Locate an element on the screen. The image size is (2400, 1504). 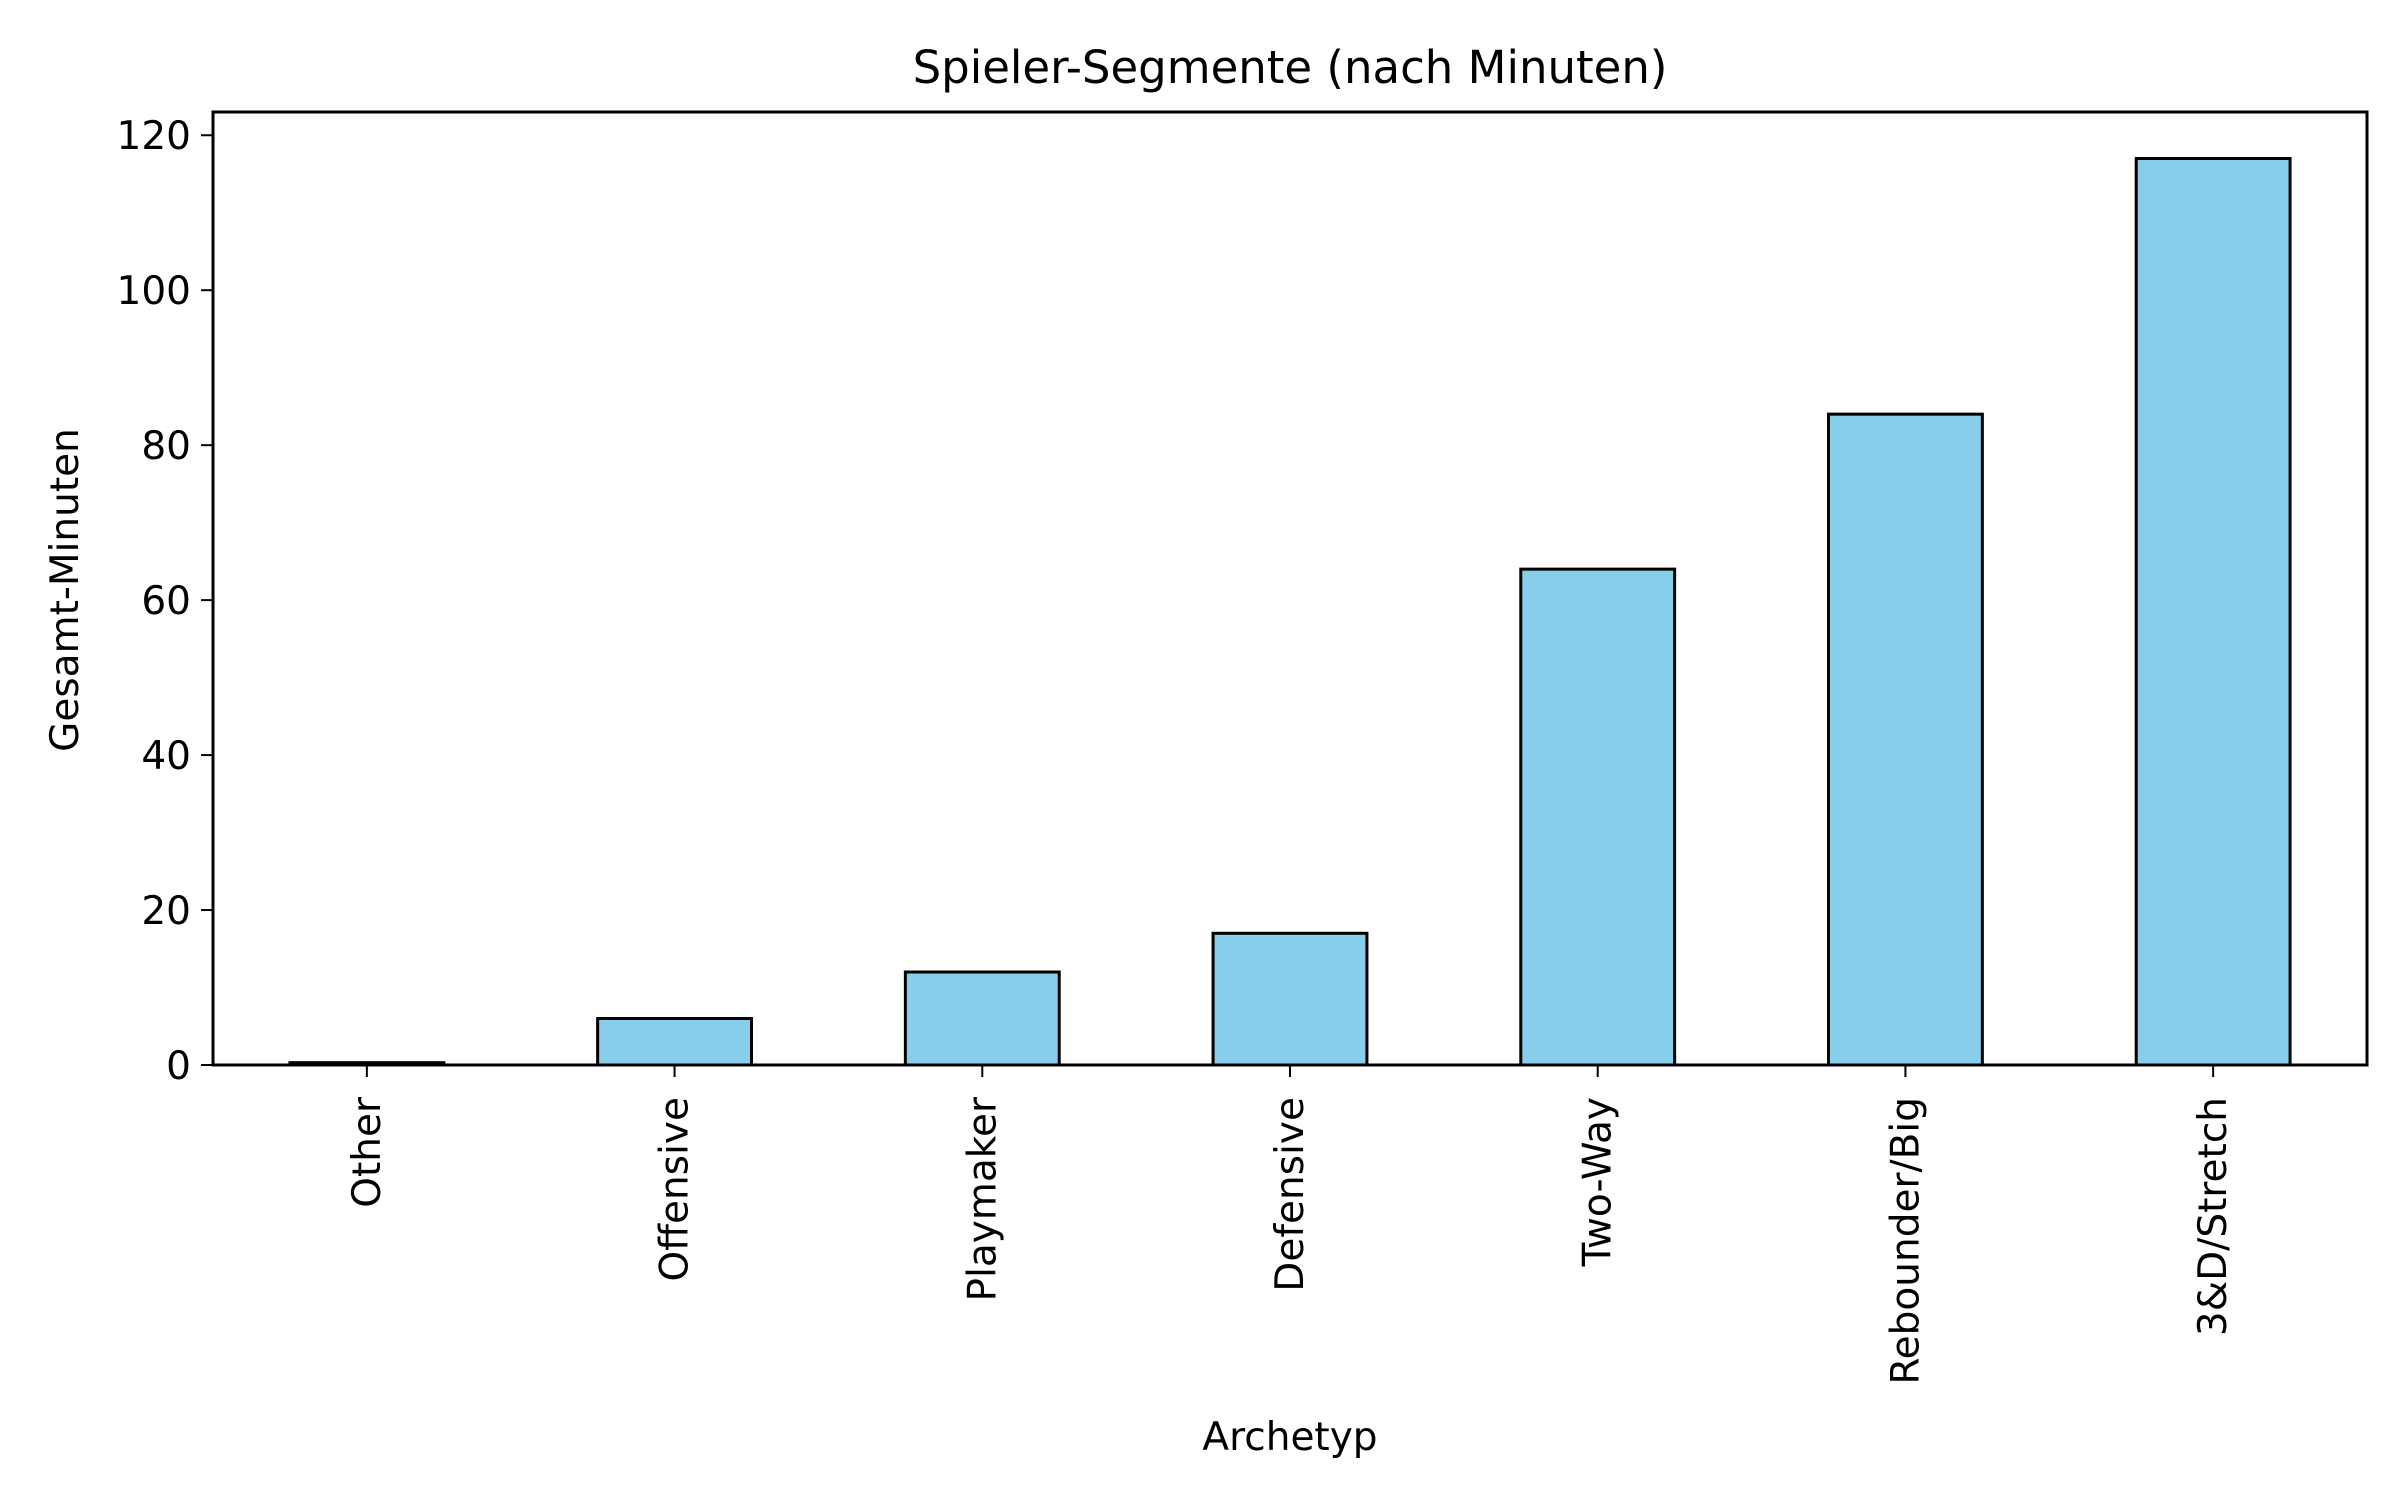
bar-rebounder-big is located at coordinates (1905, 739).